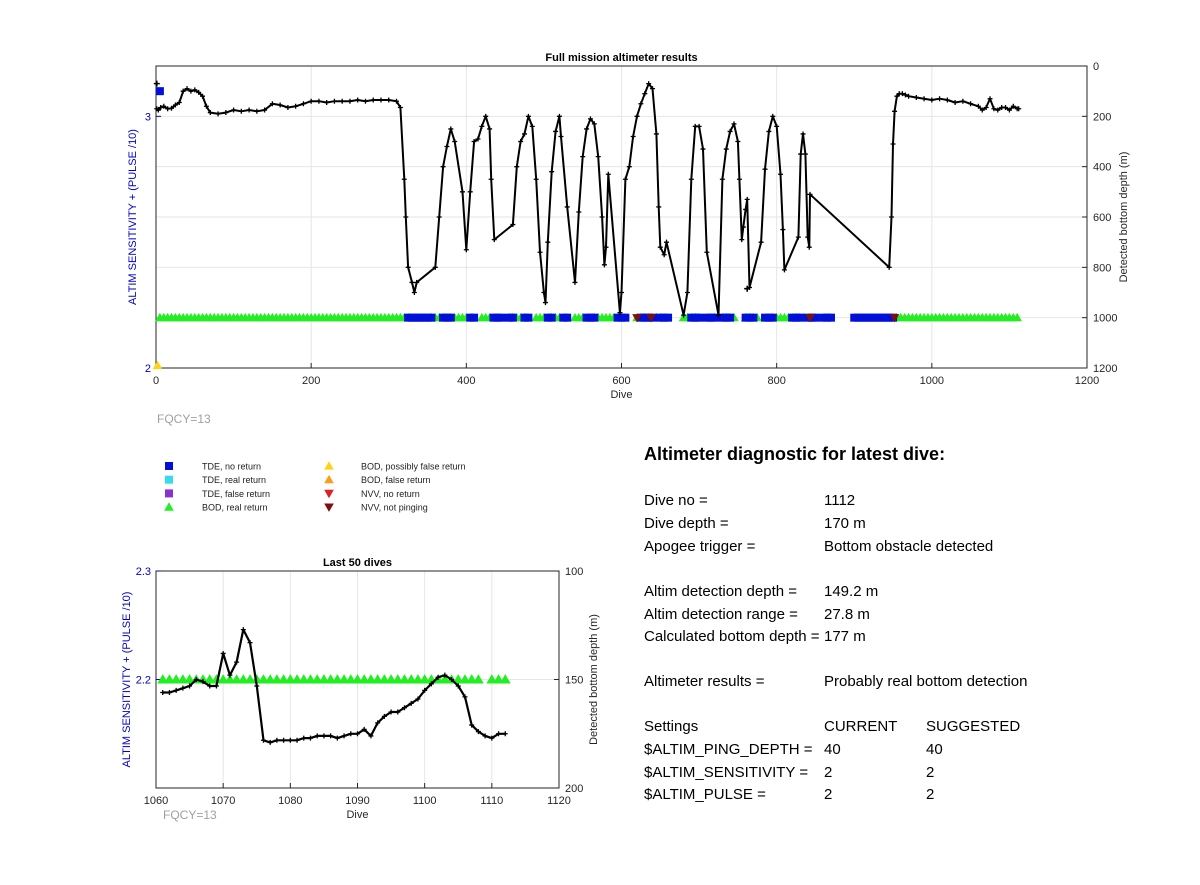 The width and height of the screenshot is (1200, 885). Describe the element at coordinates (828, 794) in the screenshot. I see `setting-current: 2` at that location.